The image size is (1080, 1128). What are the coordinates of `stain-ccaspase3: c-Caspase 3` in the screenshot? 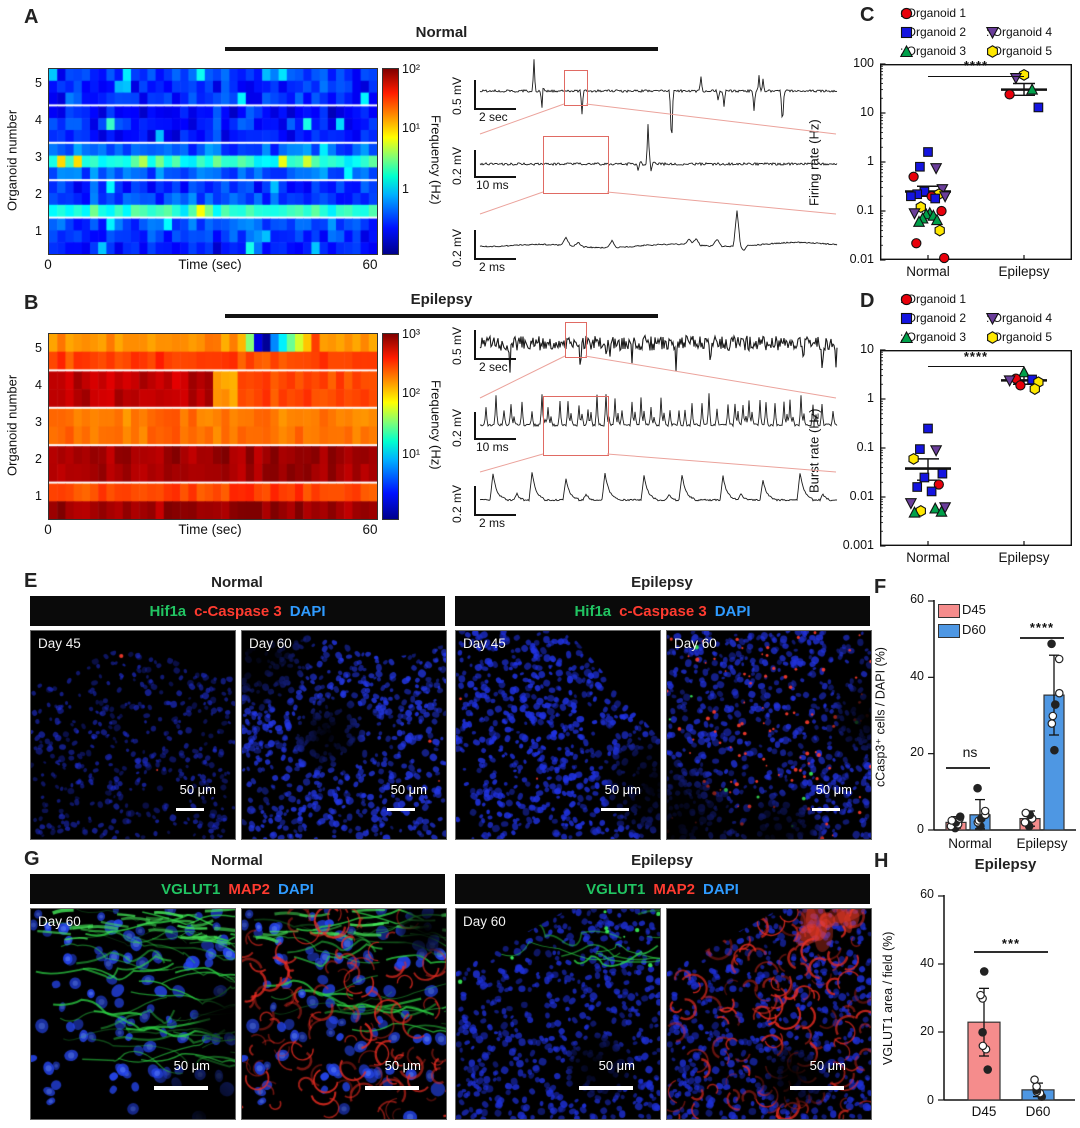 It's located at (238, 611).